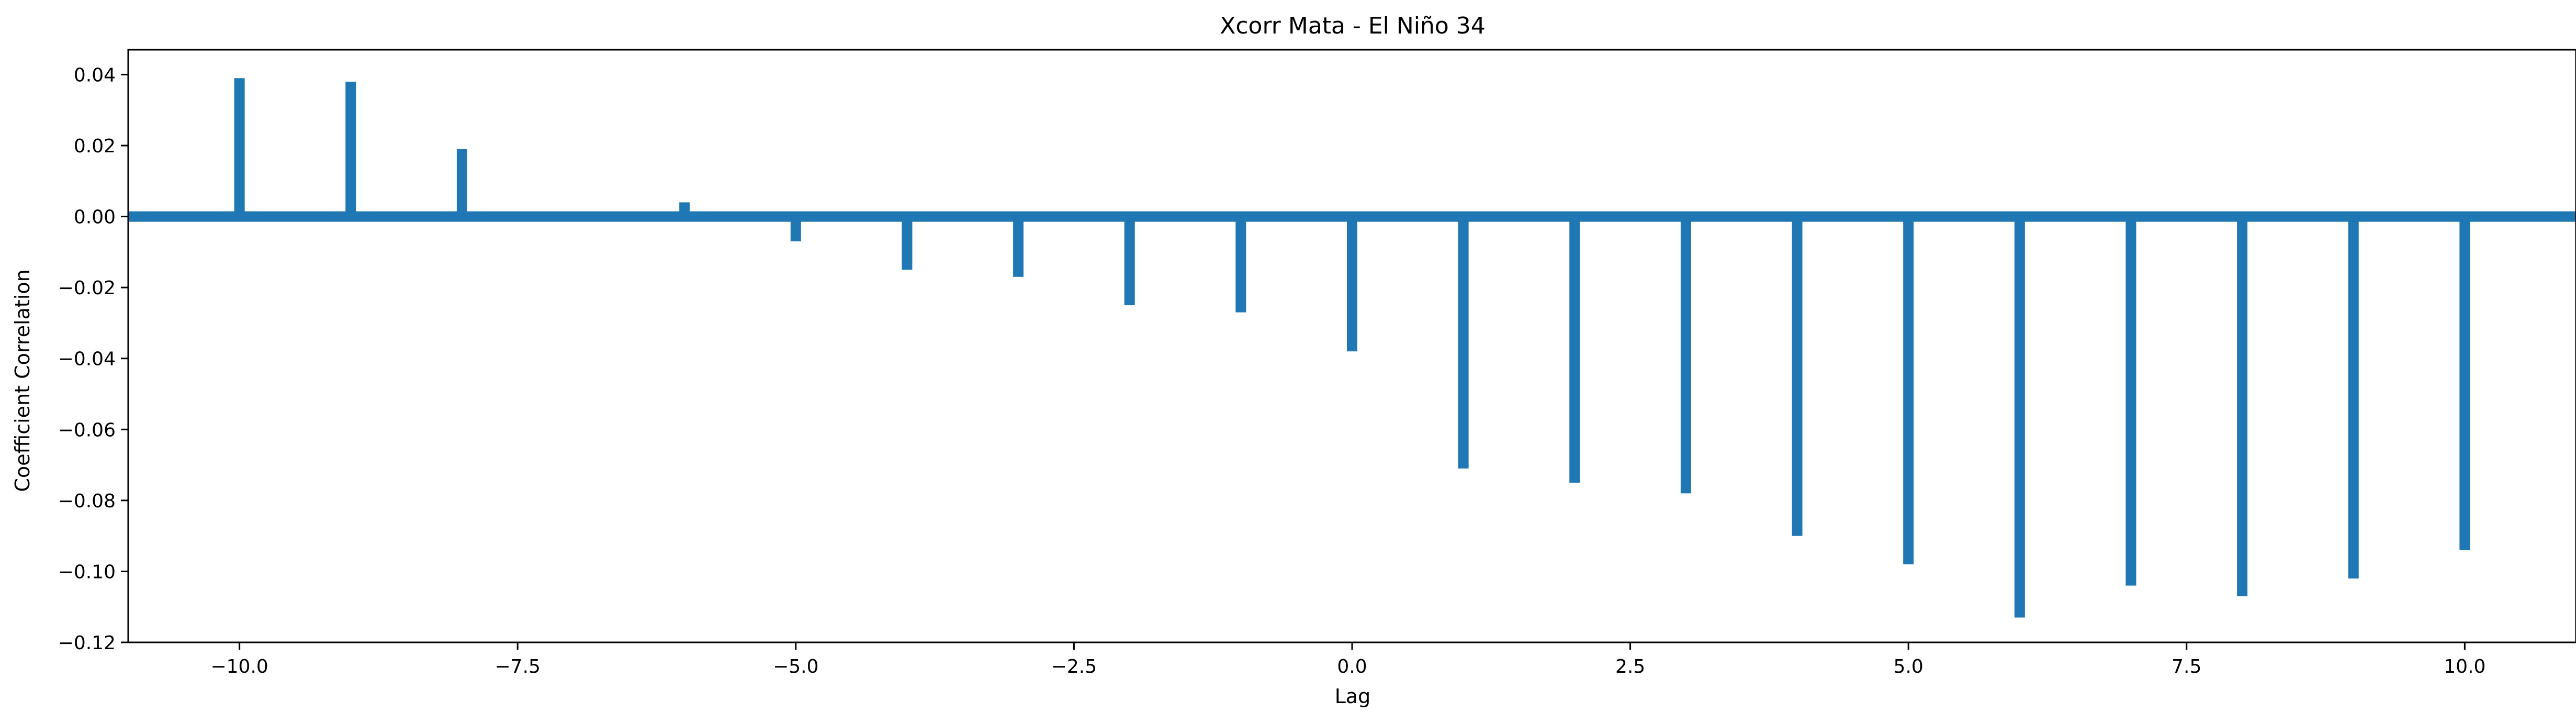 The image size is (2576, 723). Describe the element at coordinates (795, 667) in the screenshot. I see `x-tick-label: −5.0` at that location.